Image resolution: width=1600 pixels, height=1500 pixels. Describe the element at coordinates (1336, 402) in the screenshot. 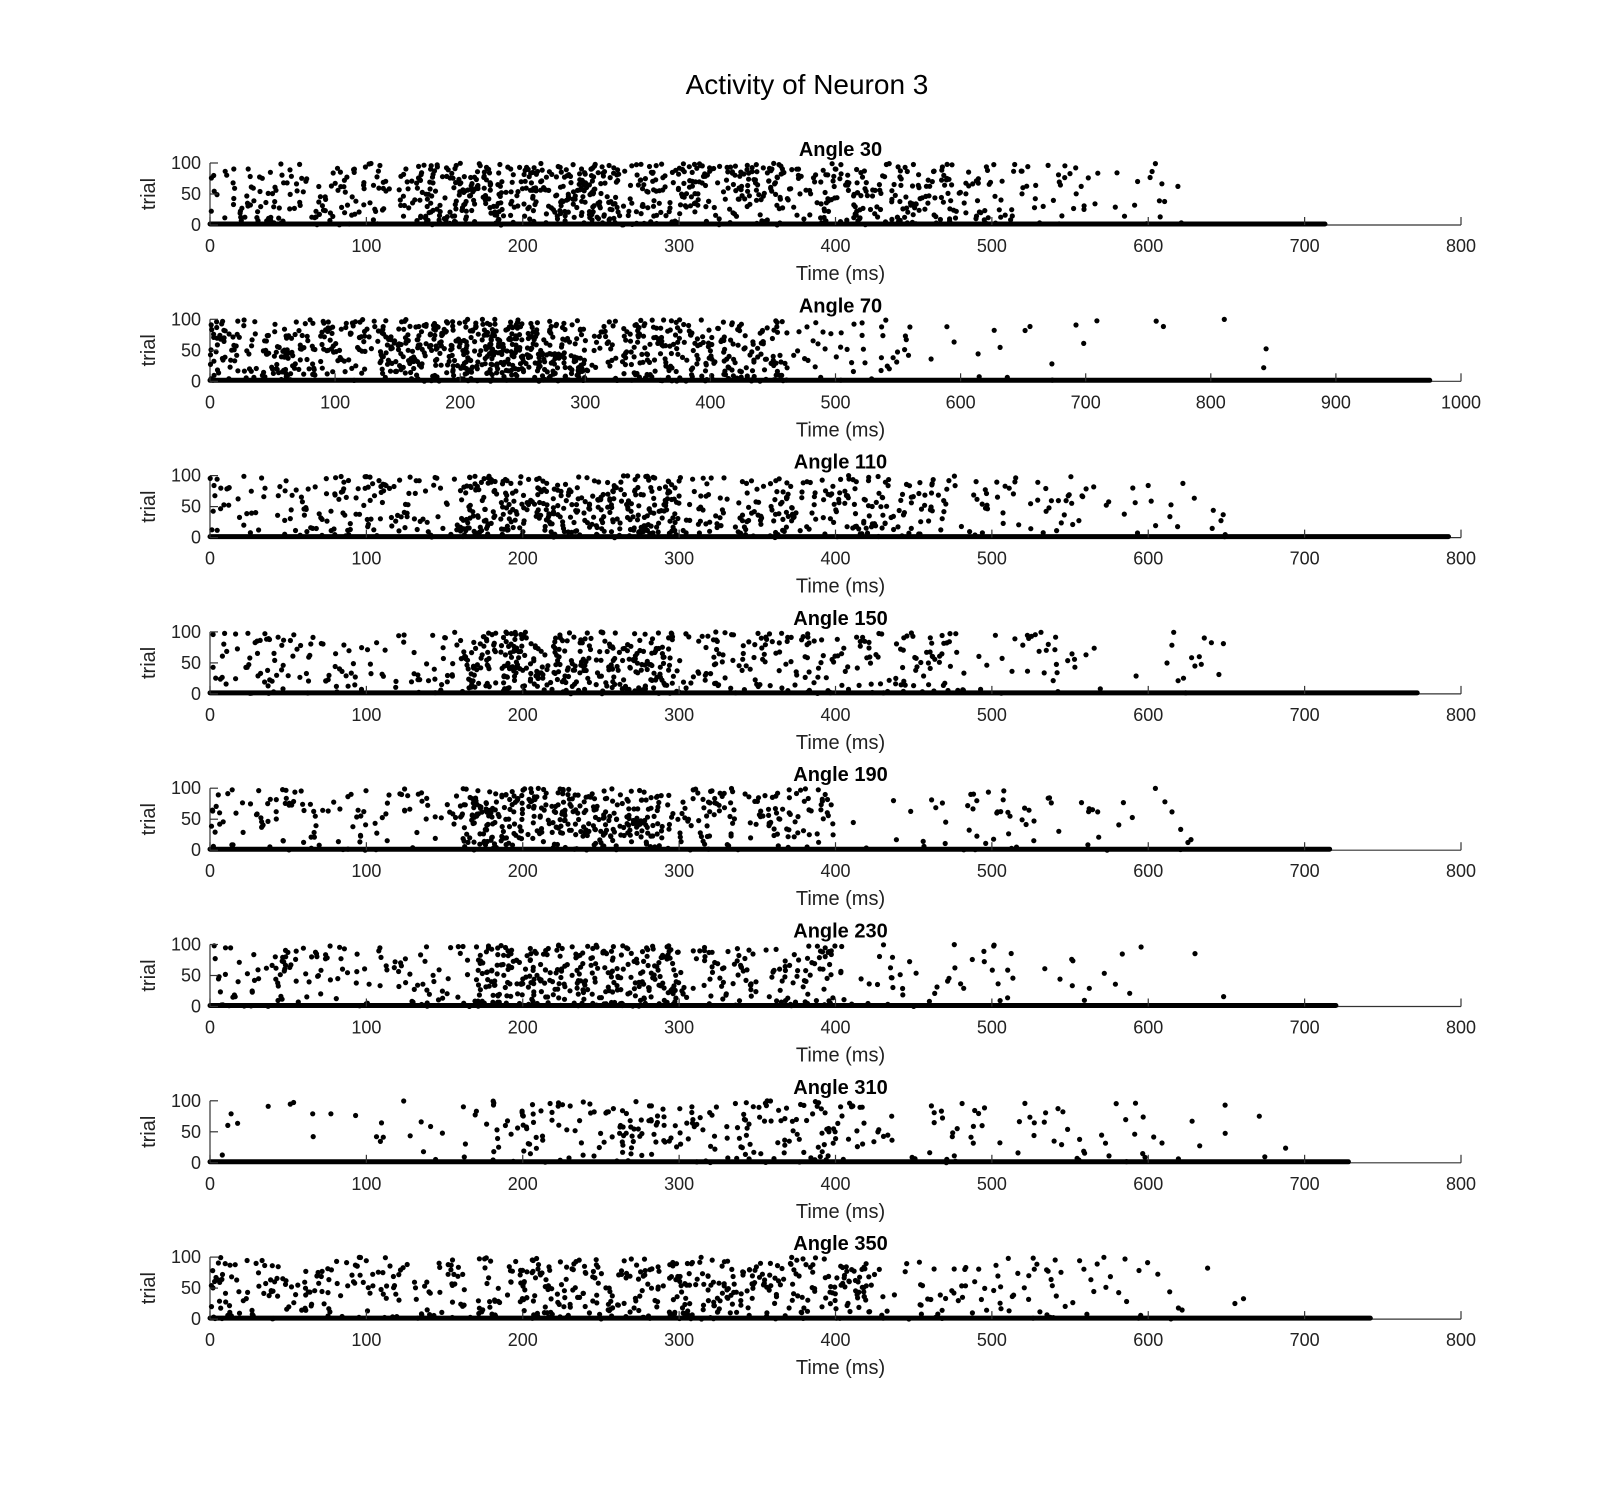

I see `x-tick-label: 900` at that location.